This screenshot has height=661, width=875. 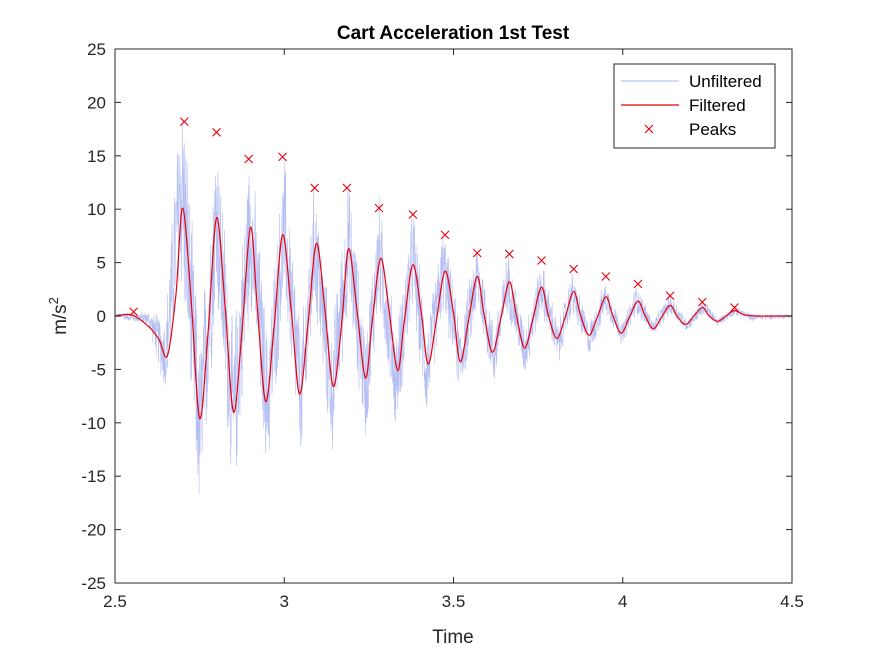 I want to click on x-axis-label: Time, so click(x=453, y=637).